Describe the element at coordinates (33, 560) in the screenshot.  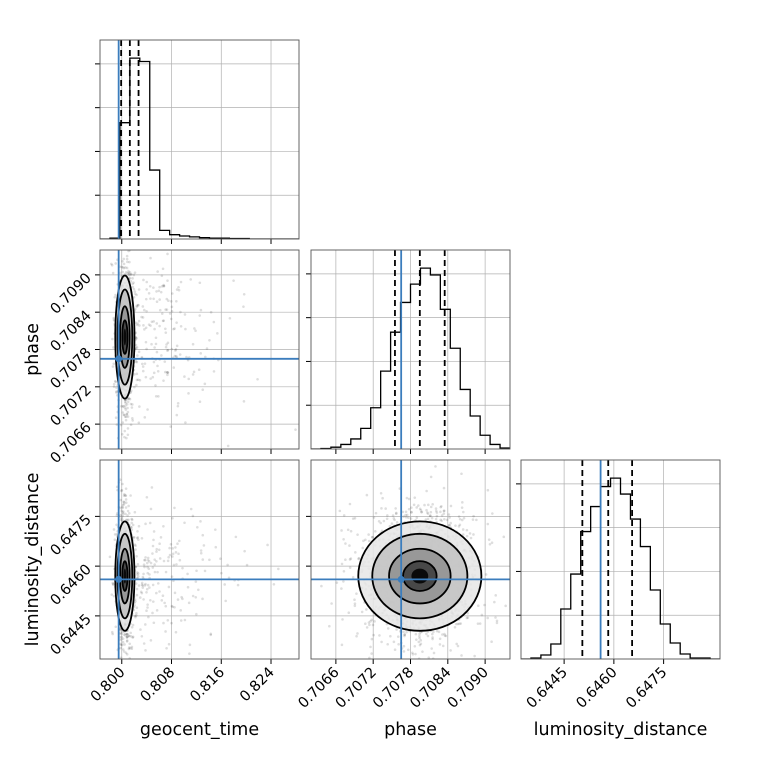
I see `y-axis-label: luminosity_distance` at that location.